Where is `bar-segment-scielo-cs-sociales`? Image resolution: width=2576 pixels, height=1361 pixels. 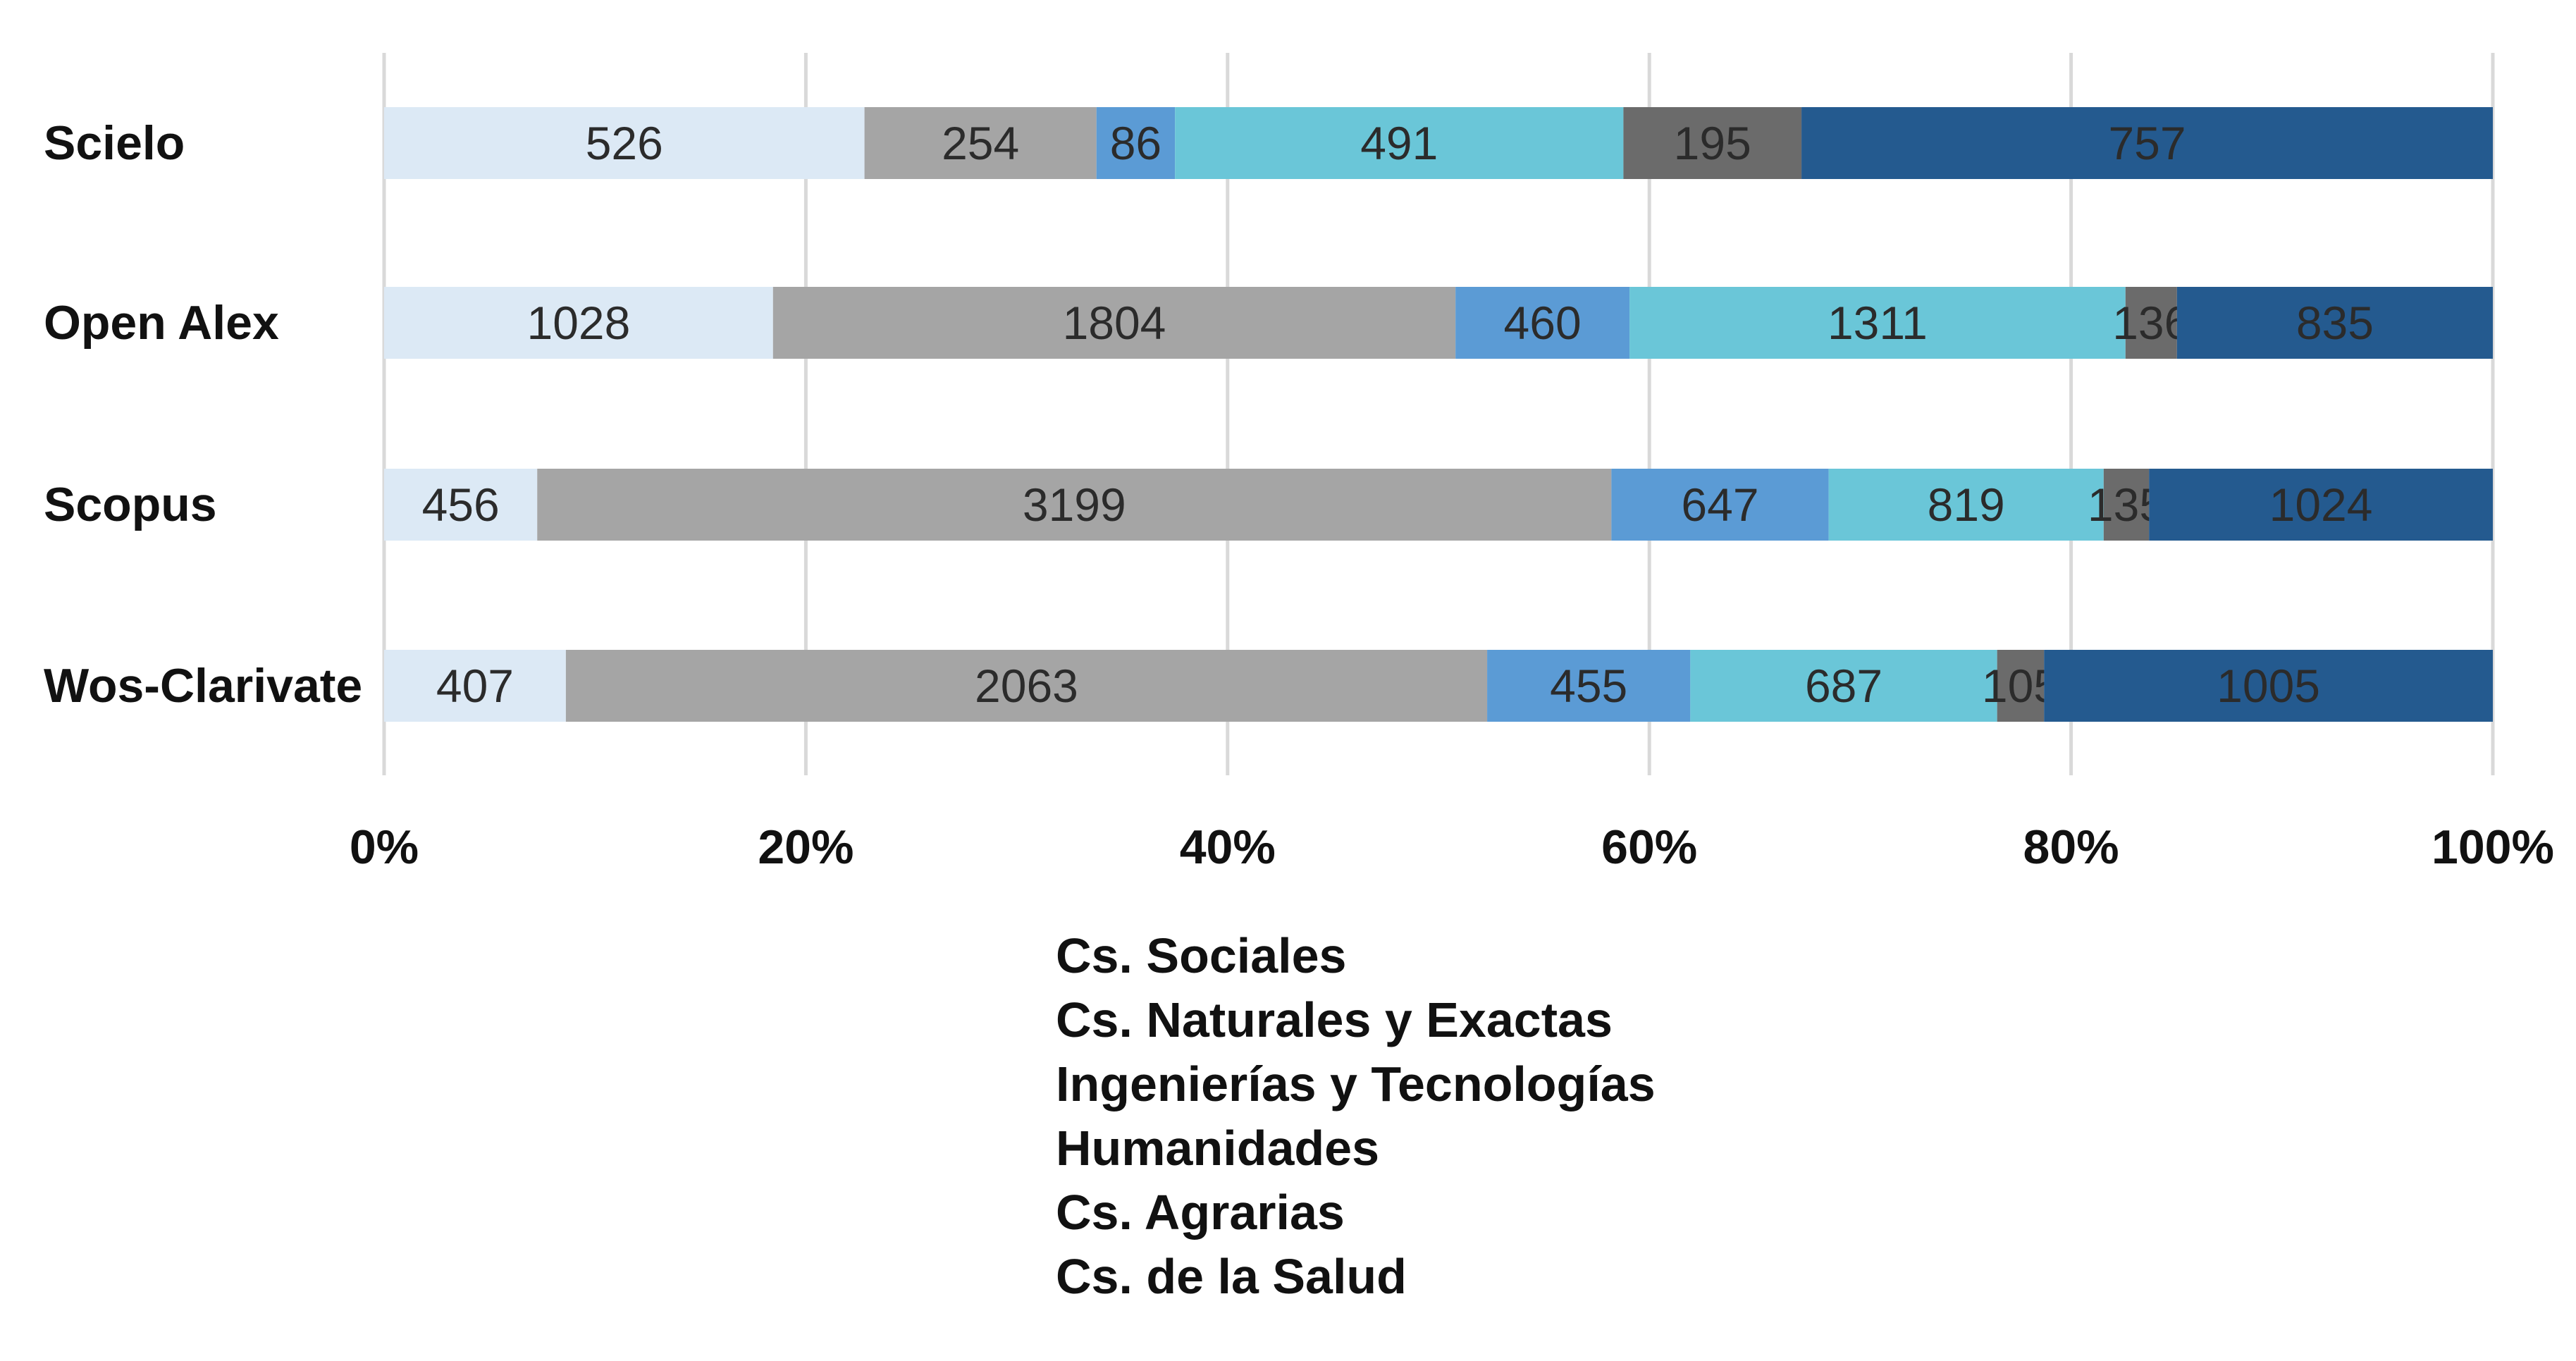 bar-segment-scielo-cs-sociales is located at coordinates (624, 143).